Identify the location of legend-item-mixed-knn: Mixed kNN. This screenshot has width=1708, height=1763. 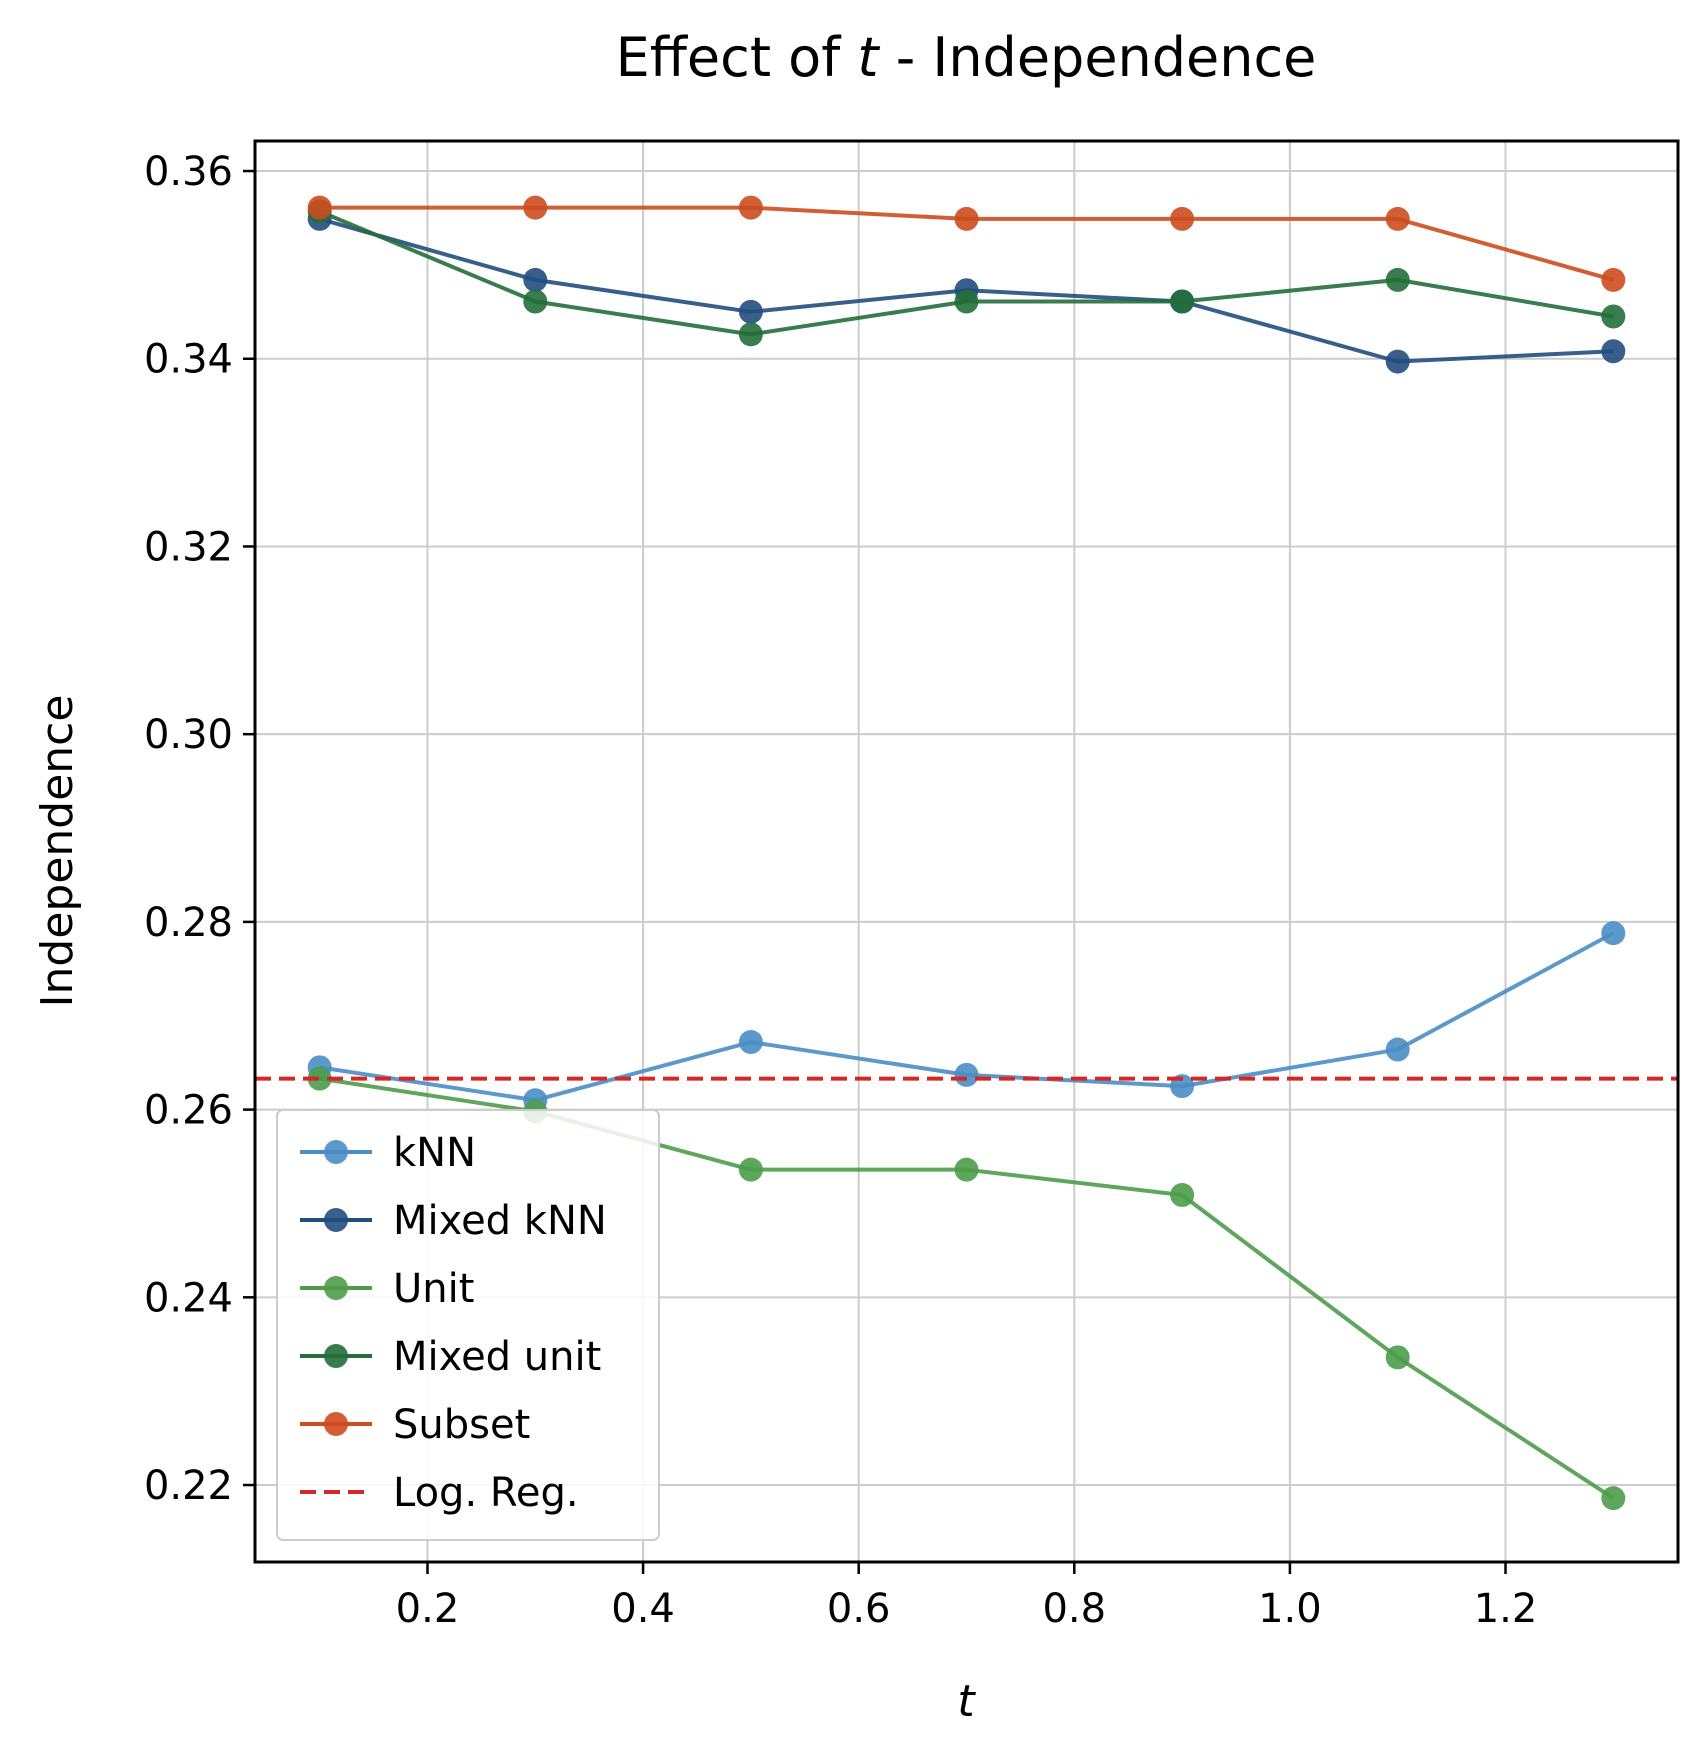
(453, 1221).